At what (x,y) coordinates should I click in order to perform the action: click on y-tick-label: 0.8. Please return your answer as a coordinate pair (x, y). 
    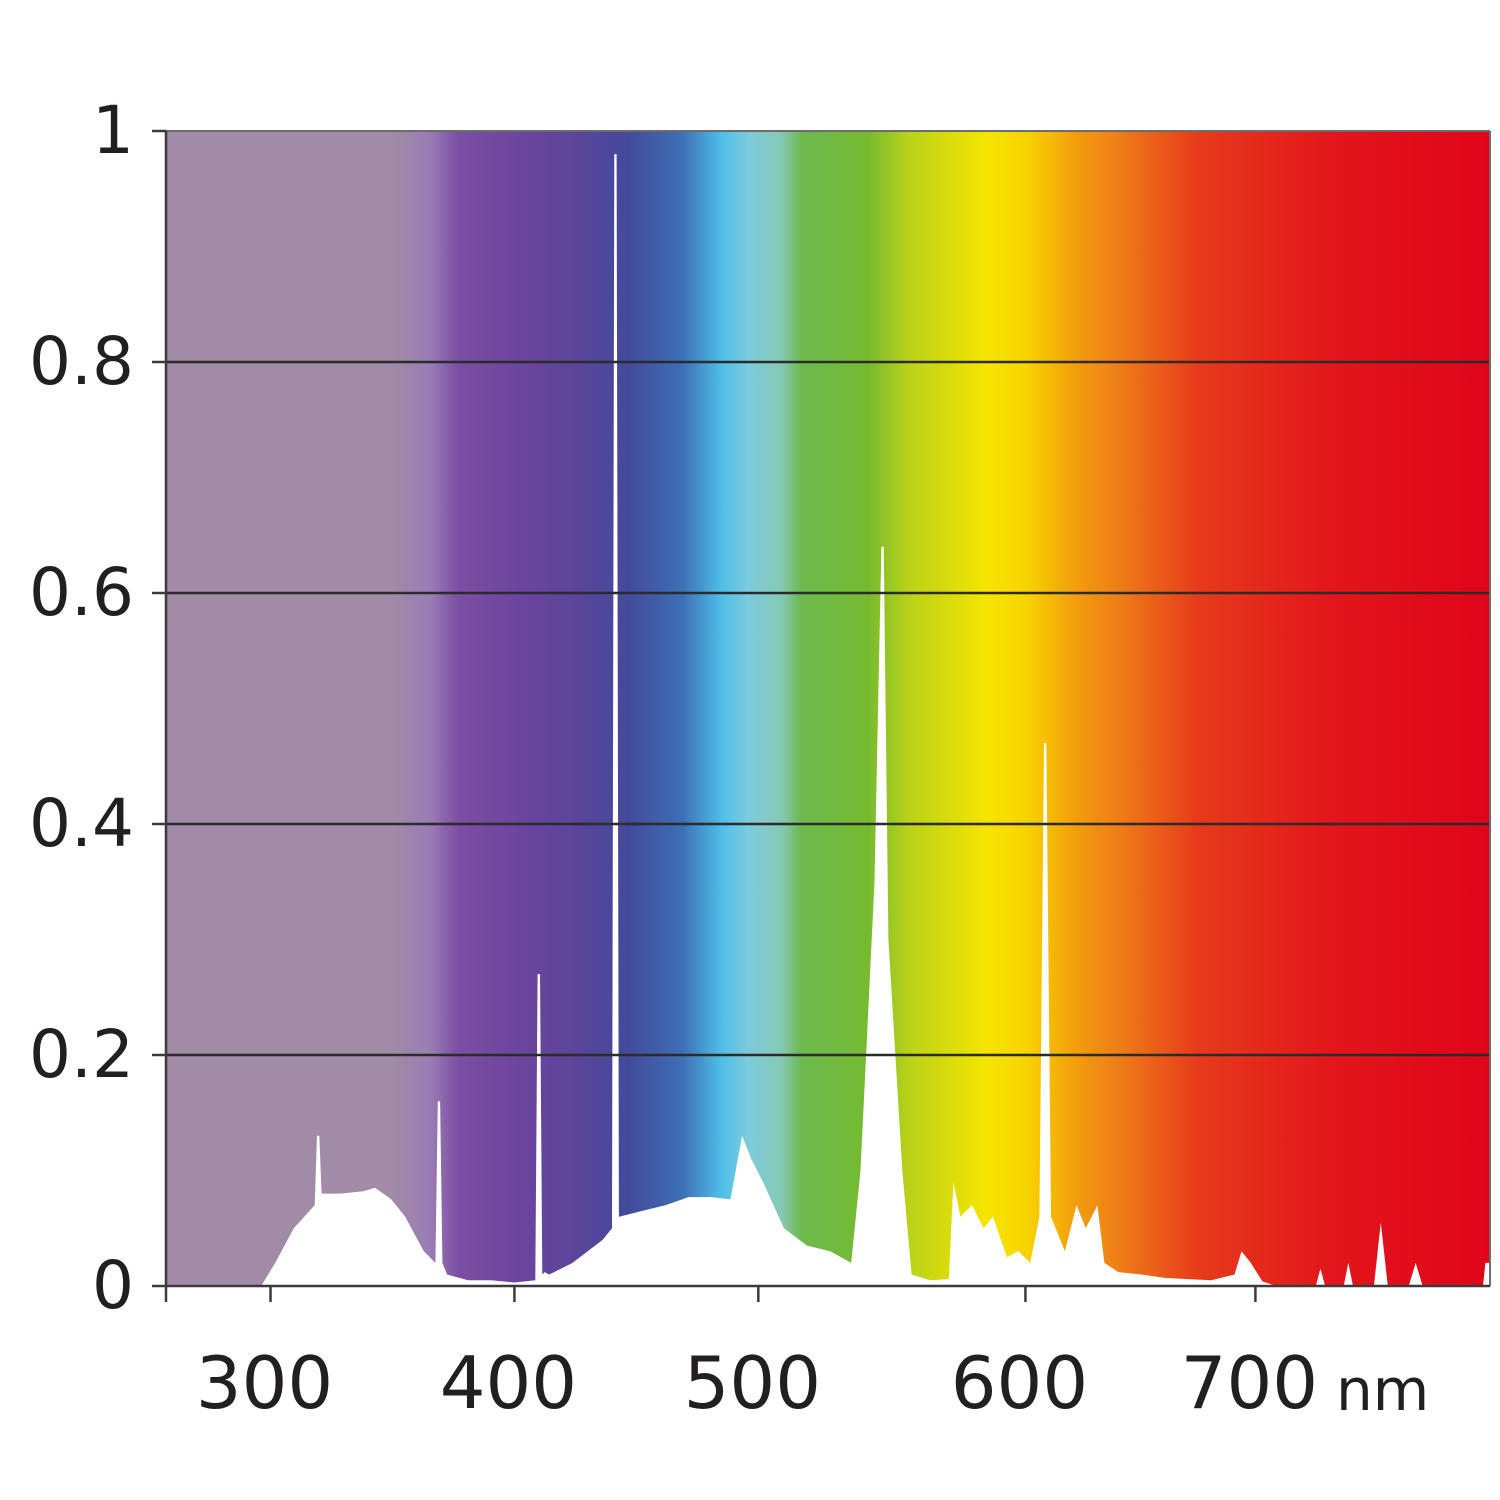
    Looking at the image, I should click on (81, 361).